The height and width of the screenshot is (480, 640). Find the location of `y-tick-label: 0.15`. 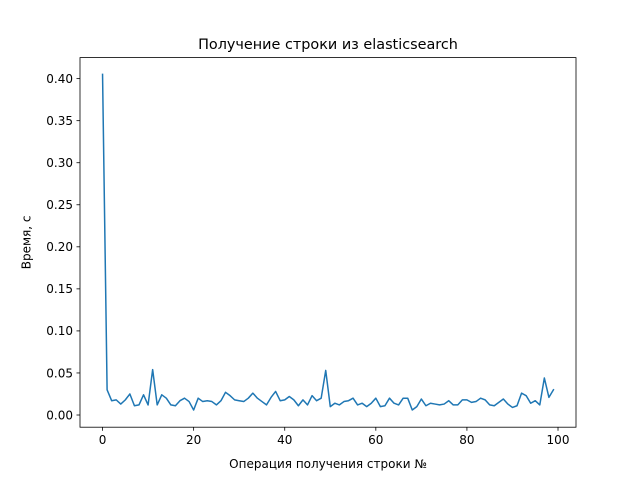

y-tick-label: 0.15 is located at coordinates (59, 289).